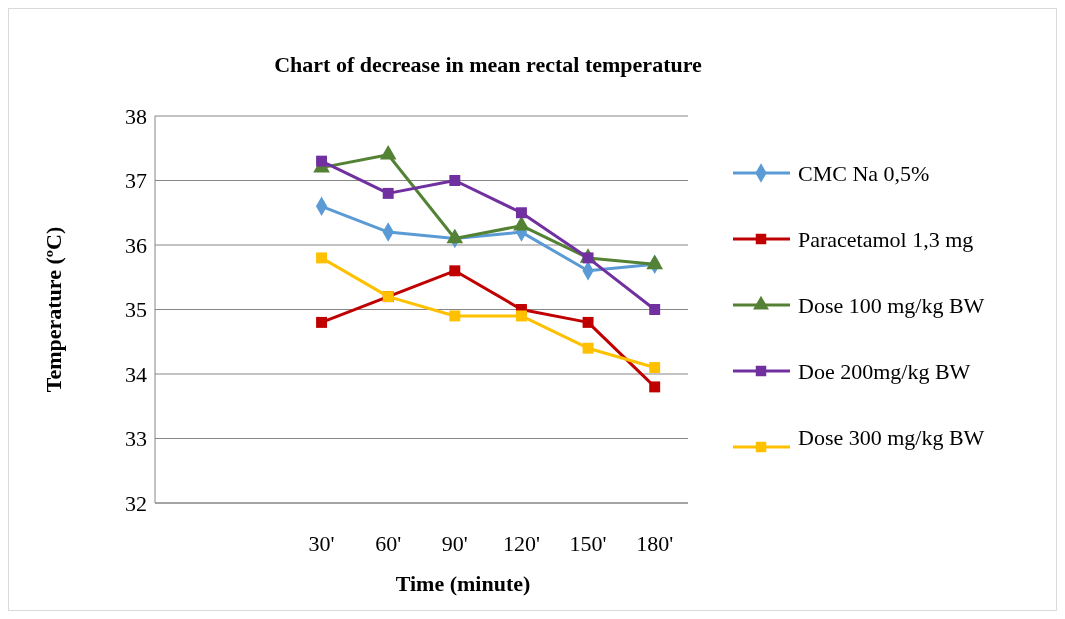 The width and height of the screenshot is (1065, 619). What do you see at coordinates (891, 437) in the screenshot?
I see `legend-label: Dose 300 mg/kg BW` at bounding box center [891, 437].